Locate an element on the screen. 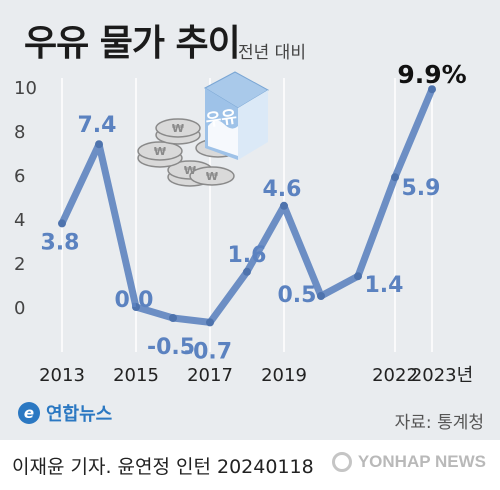 This screenshot has height=490, width=500. y-tick-label: 8 is located at coordinates (19, 132).